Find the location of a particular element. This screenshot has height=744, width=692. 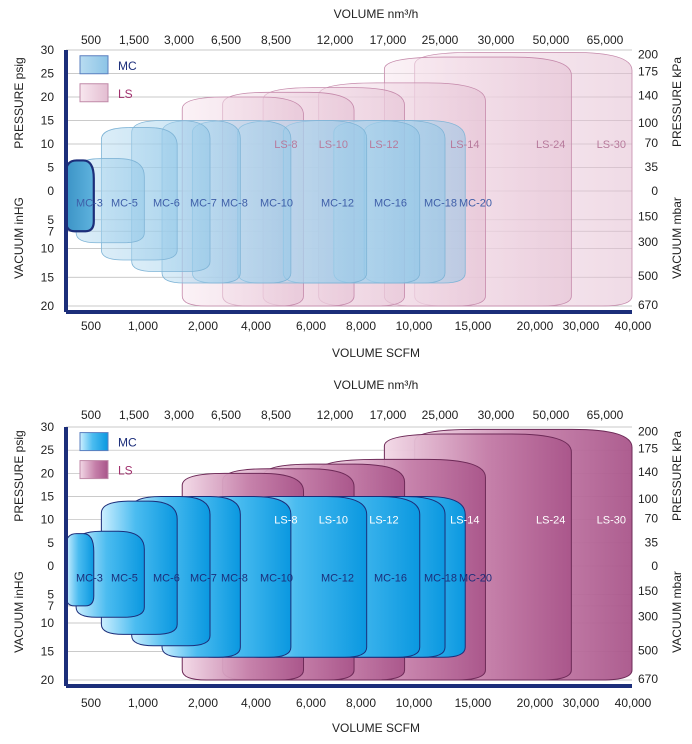

x-tick-label: 8,000 is located at coordinates (361, 326).